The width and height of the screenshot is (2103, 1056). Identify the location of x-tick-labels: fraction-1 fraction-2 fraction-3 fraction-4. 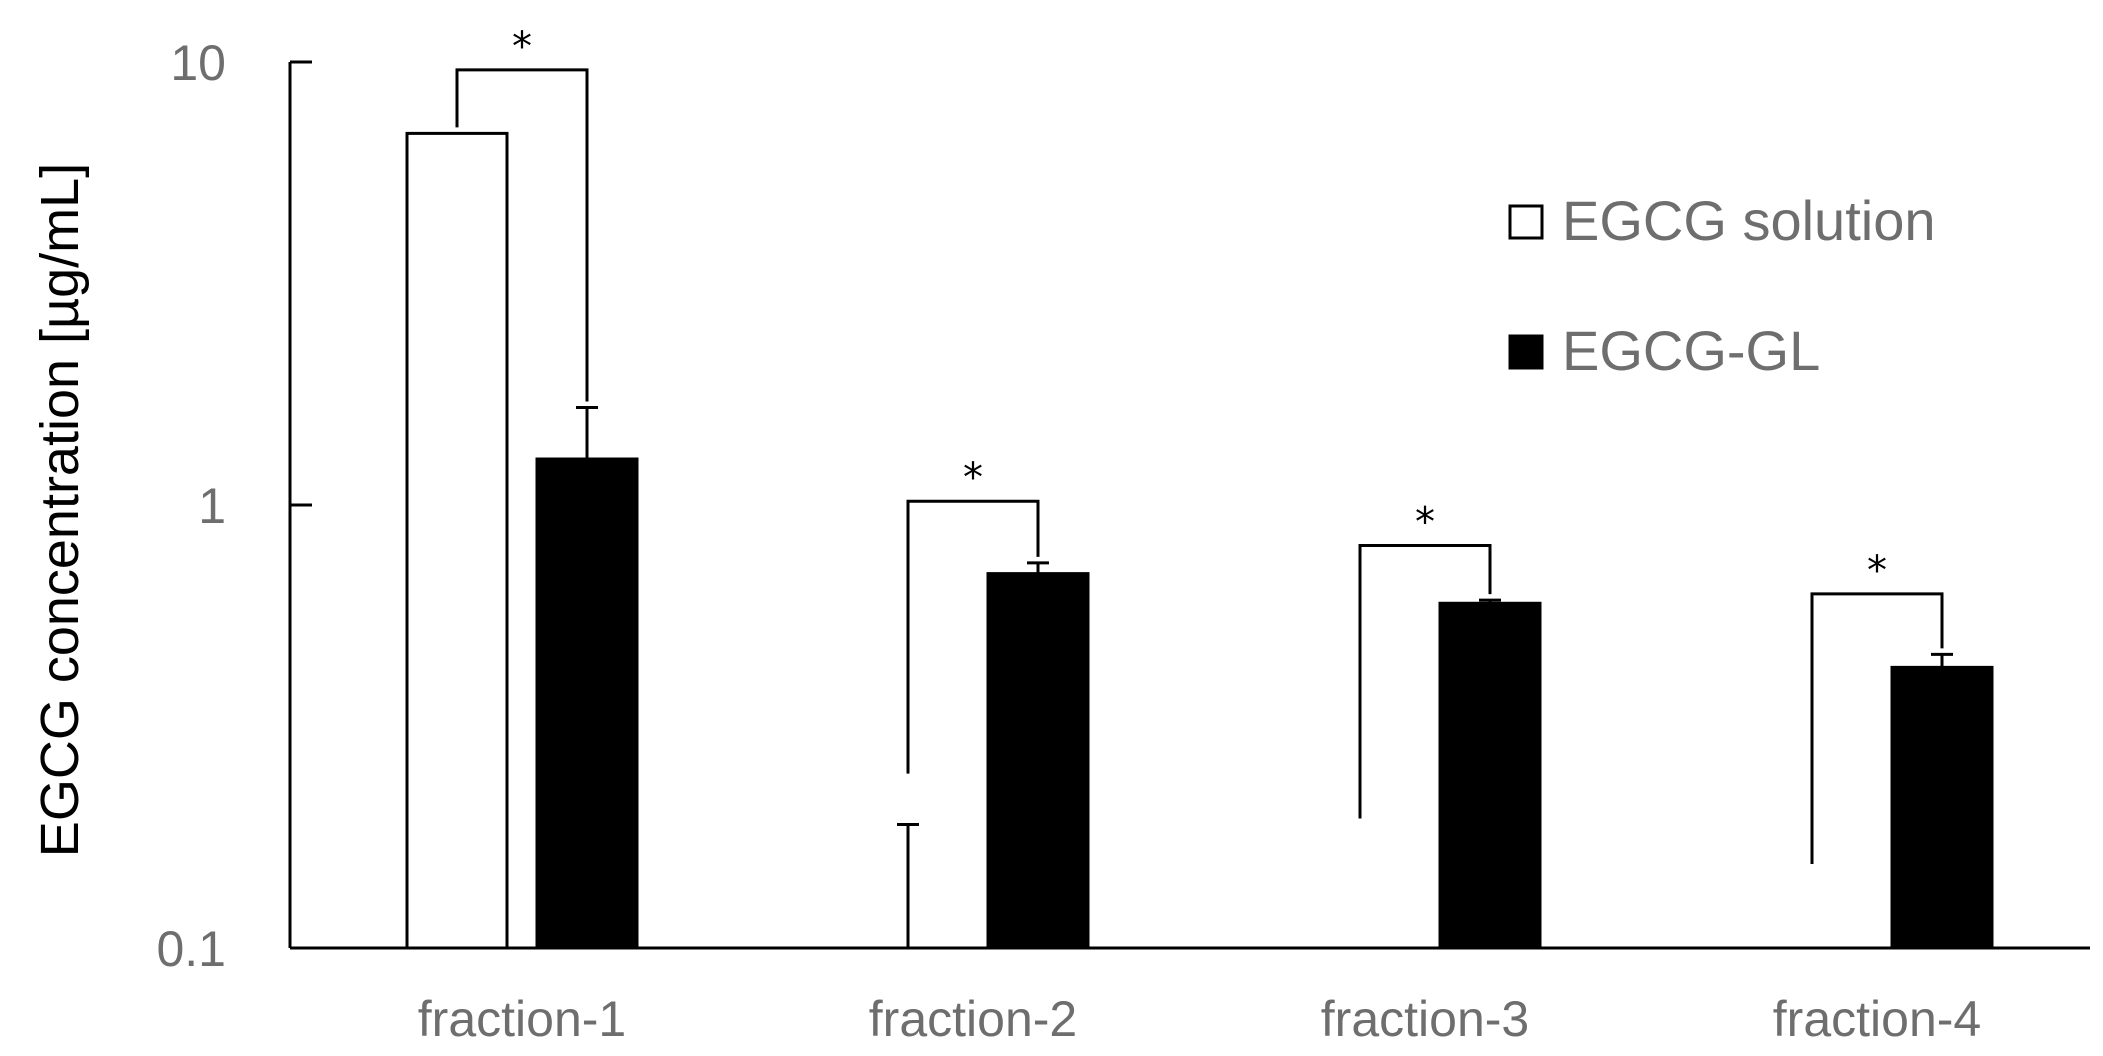
(1199, 1019).